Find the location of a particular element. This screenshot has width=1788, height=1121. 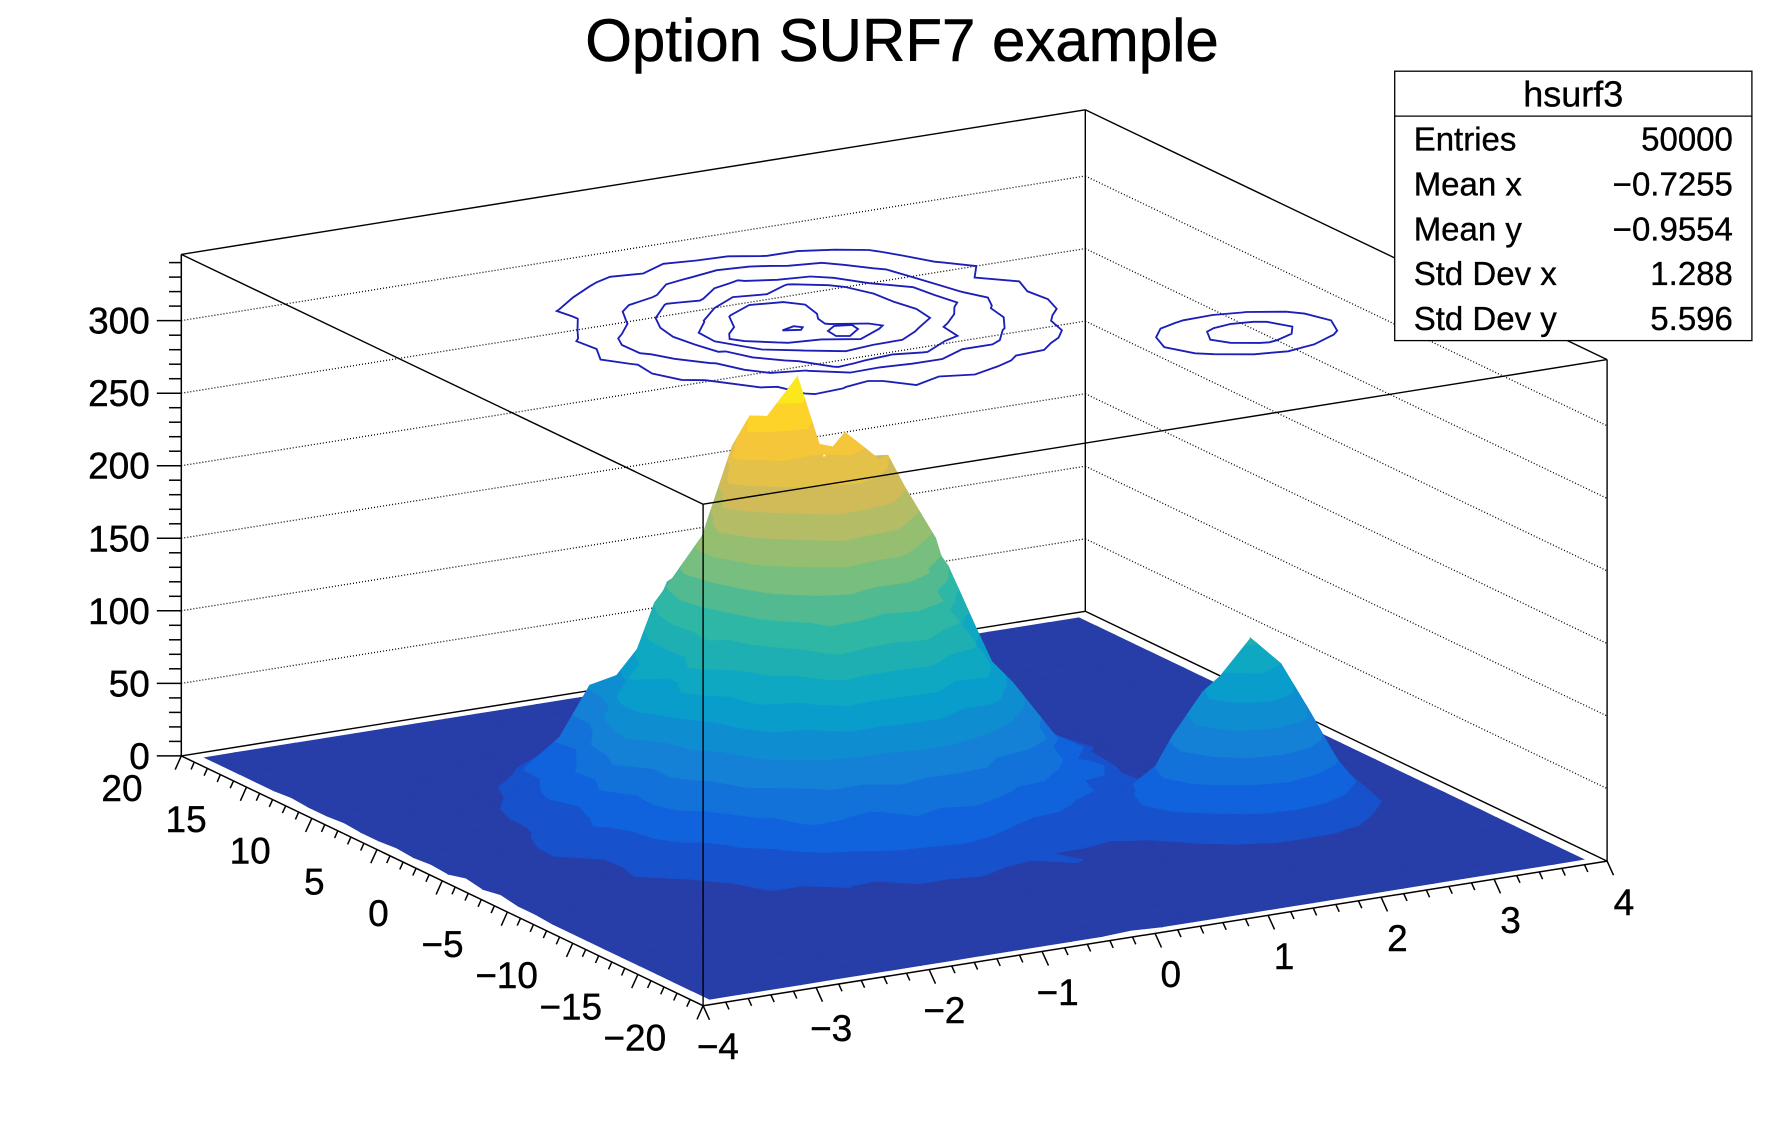

svg-text: −4 is located at coordinates (718, 1046).